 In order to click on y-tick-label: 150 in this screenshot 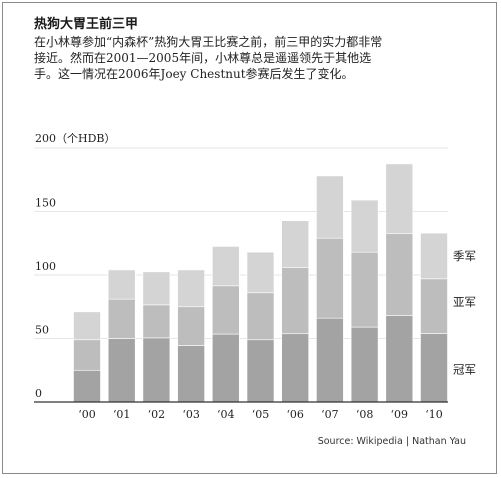, I will do `click(45, 203)`.